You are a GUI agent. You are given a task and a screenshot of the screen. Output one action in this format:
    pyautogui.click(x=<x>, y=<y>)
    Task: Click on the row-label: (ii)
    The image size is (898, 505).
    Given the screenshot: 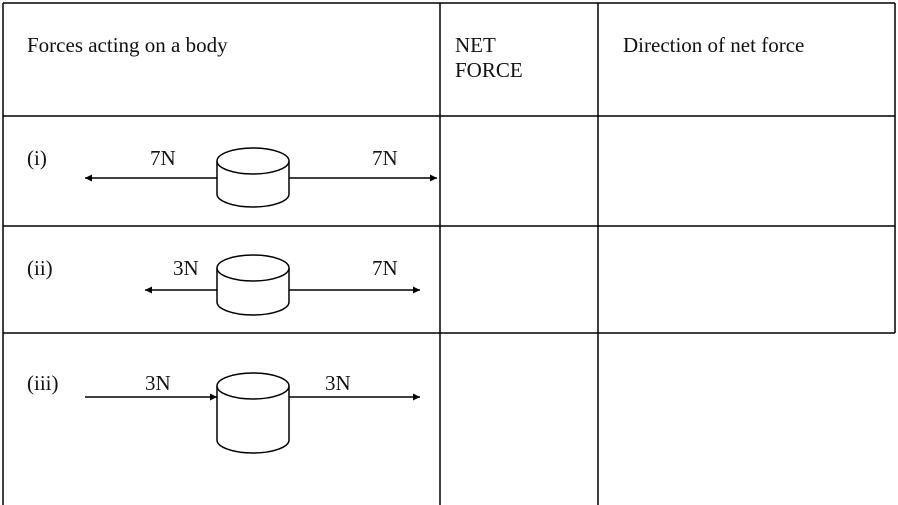 What is the action you would take?
    pyautogui.click(x=40, y=268)
    